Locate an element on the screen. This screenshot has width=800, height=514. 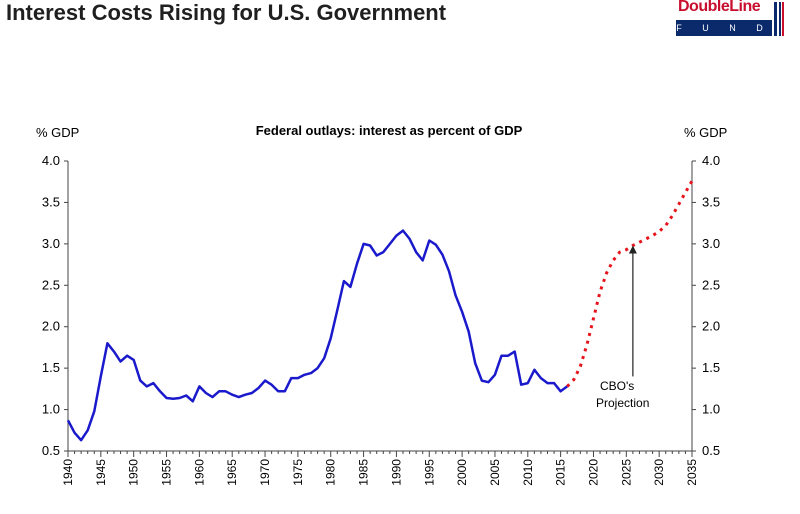
y-tick-label-left: 3.0 is located at coordinates (51, 243).